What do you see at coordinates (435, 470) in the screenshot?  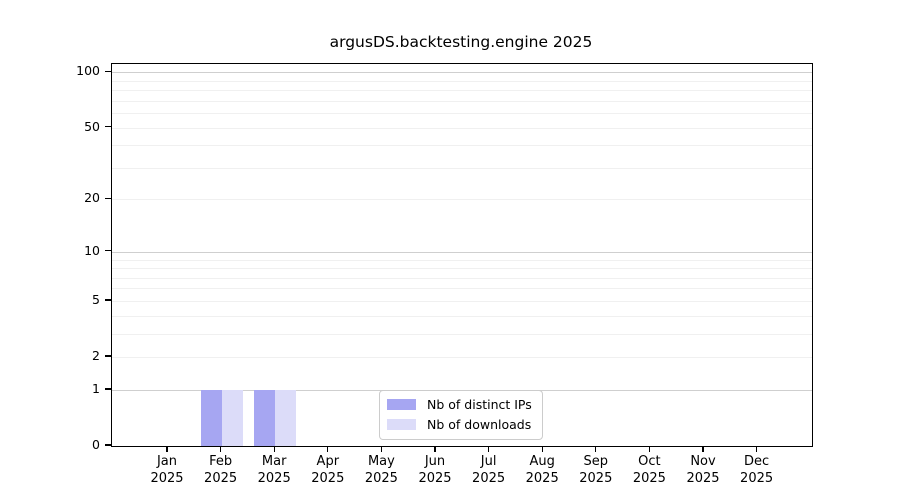 I see `x-tick-label: Jun 2025` at bounding box center [435, 470].